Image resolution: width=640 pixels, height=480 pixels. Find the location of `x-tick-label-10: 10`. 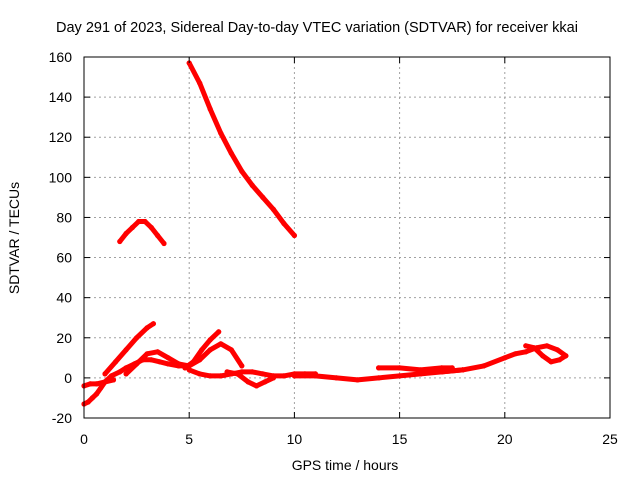

x-tick-label-10: 10 is located at coordinates (295, 439).